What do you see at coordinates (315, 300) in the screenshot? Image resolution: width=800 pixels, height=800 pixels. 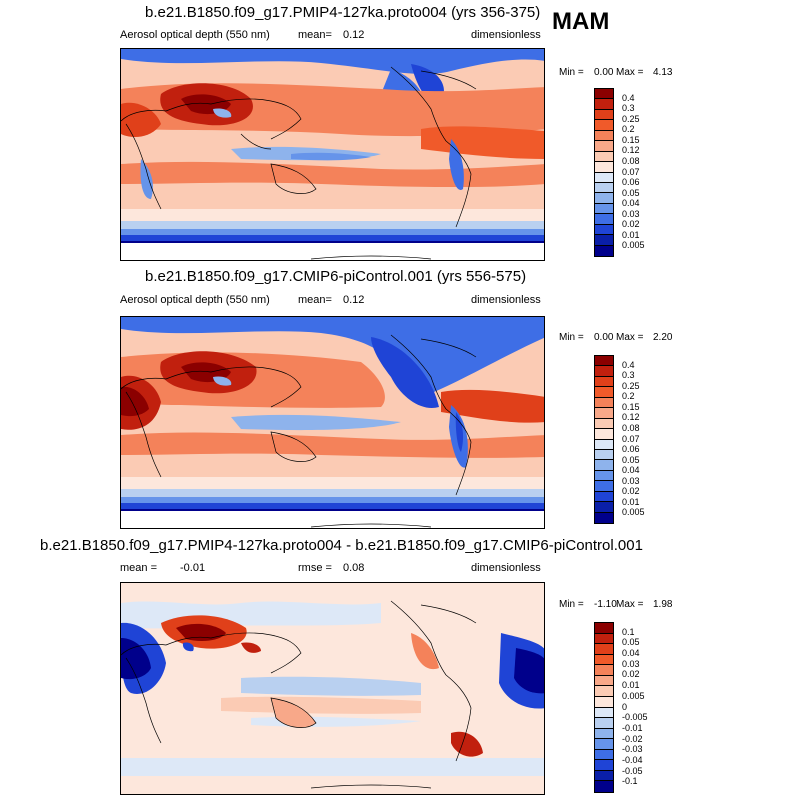 I see `panel-2-mean-label: mean=` at bounding box center [315, 300].